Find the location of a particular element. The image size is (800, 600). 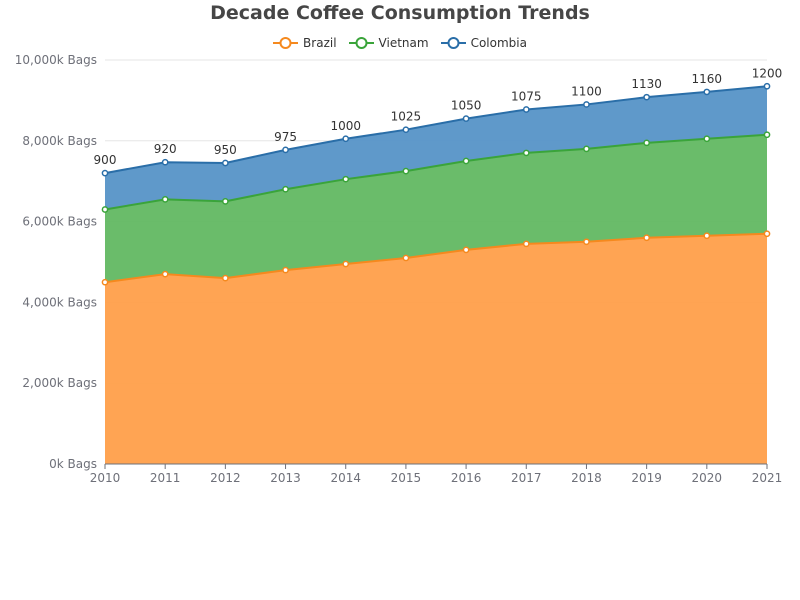

x-tick-label: 2019 is located at coordinates (646, 478).